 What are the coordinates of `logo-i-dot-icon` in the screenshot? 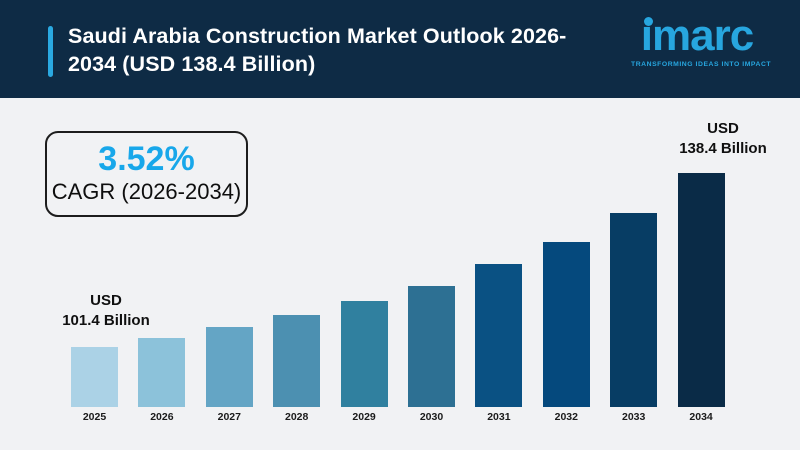 It's located at (648, 21).